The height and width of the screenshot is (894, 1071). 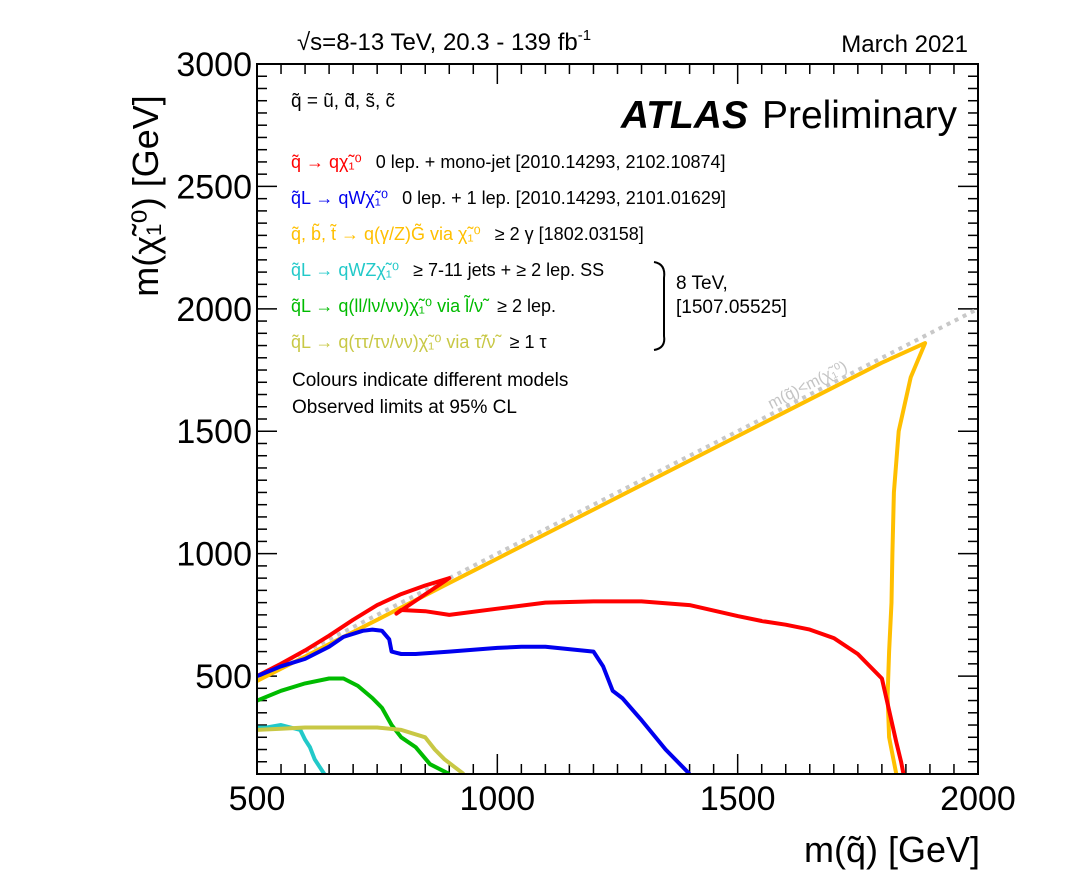 I want to click on legend-analysis: ≥ 7-11 jets + ≥ 2 lep. SS, so click(x=508, y=270).